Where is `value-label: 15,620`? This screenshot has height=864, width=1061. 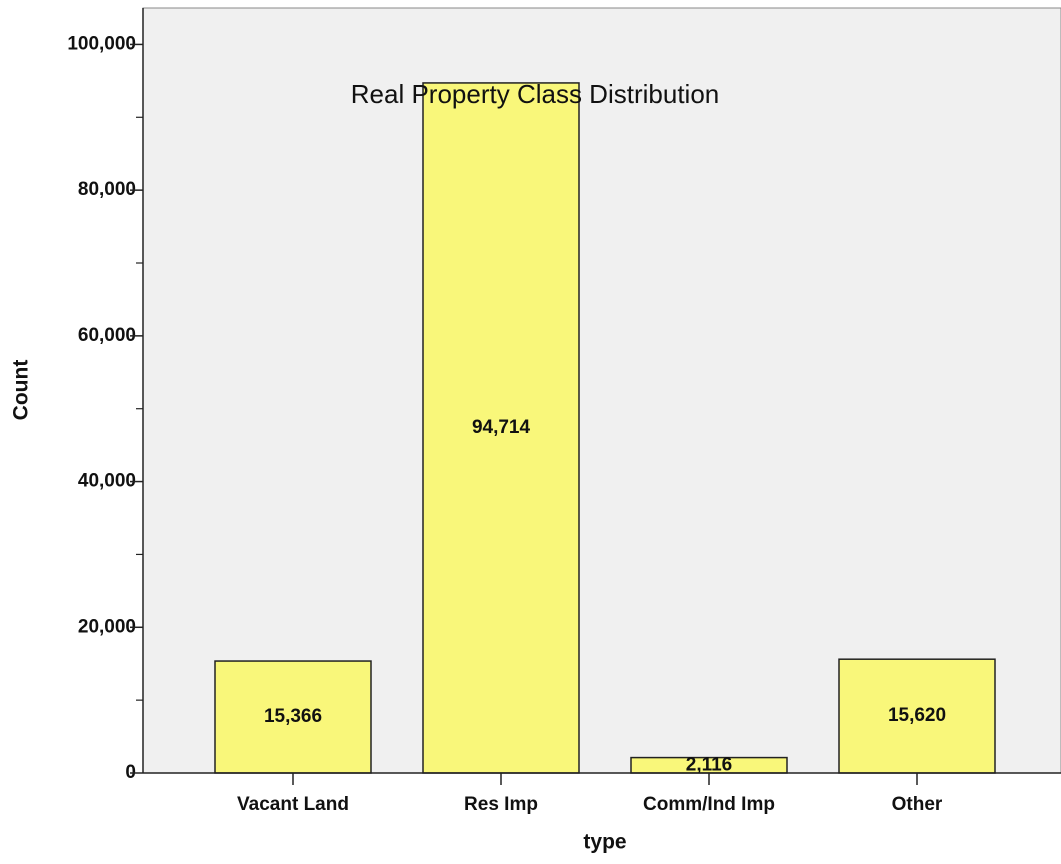
value-label: 15,620 is located at coordinates (917, 715).